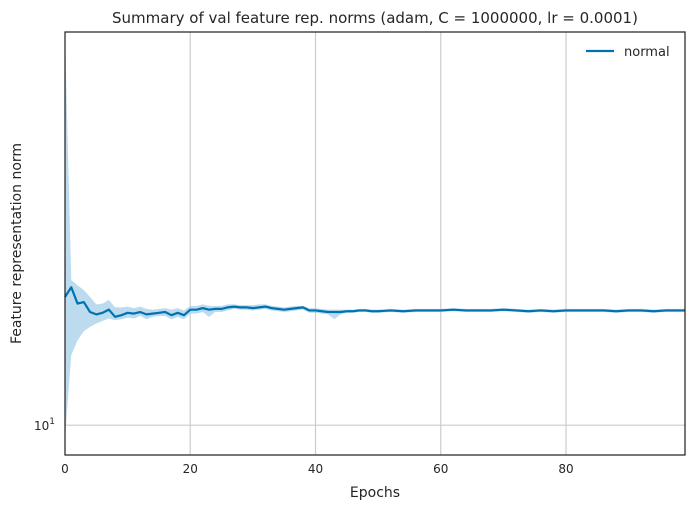 The height and width of the screenshot is (514, 695). I want to click on x-tick-label: 60, so click(440, 469).